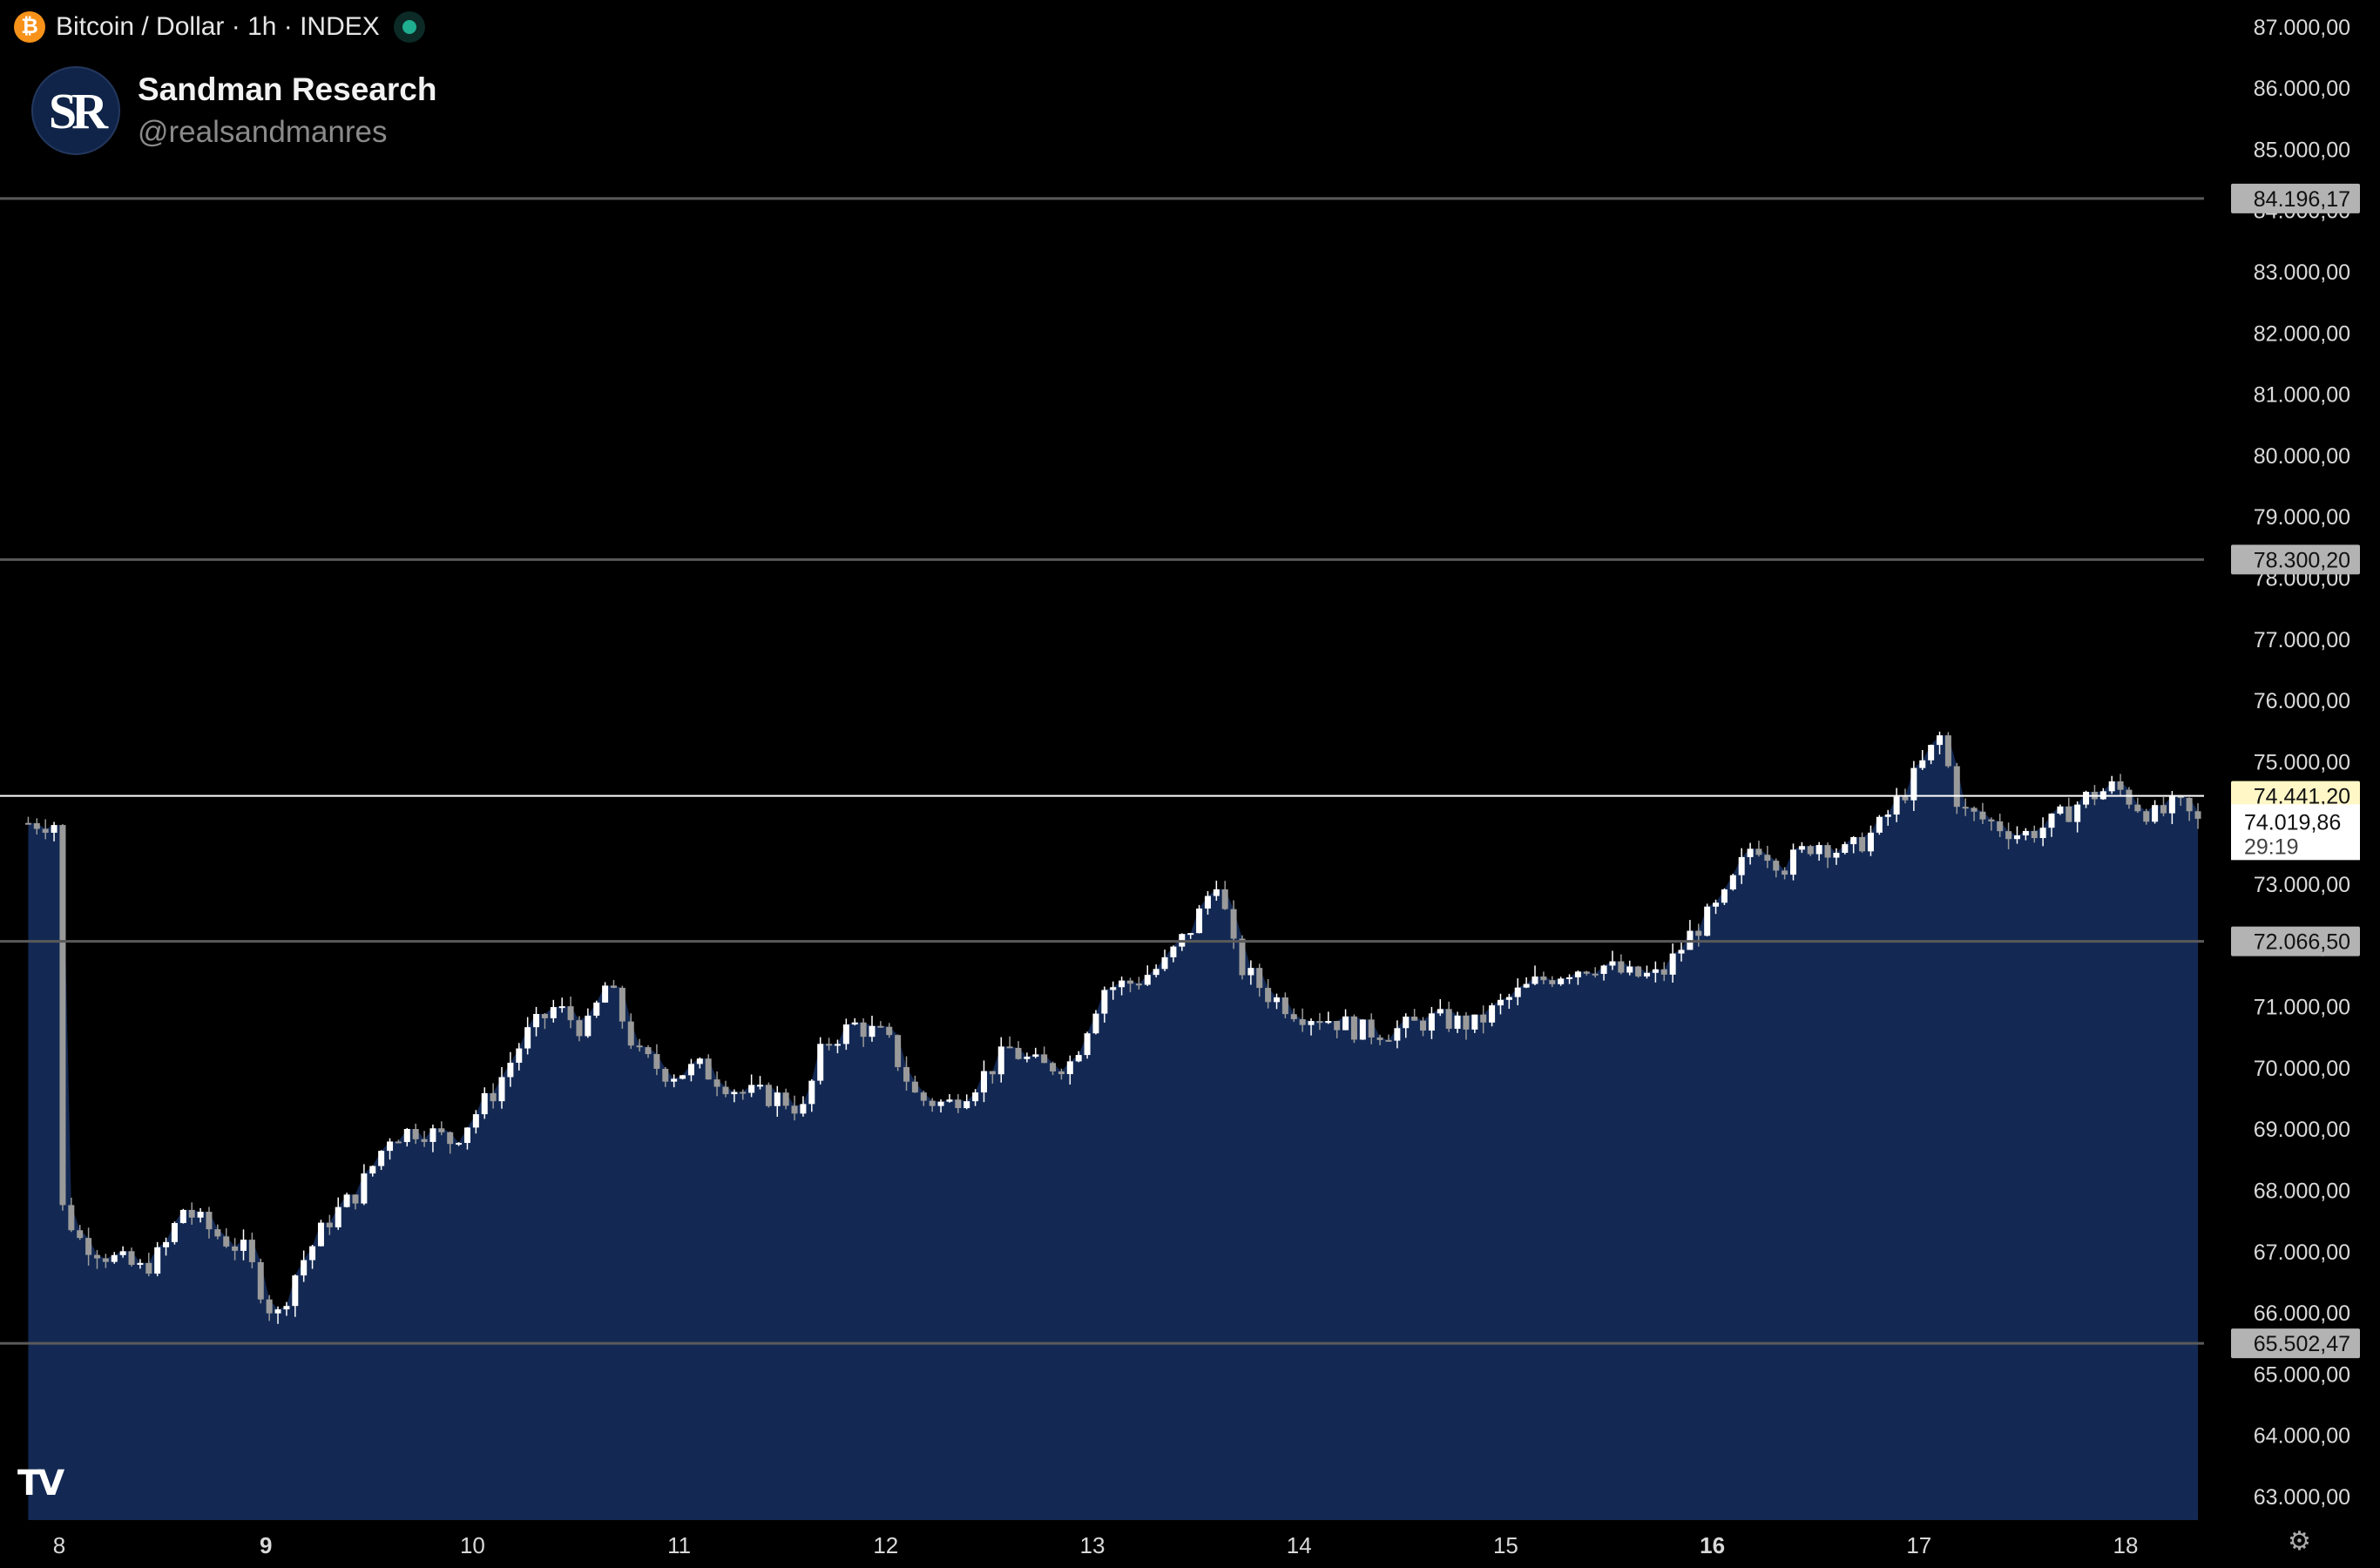 This screenshot has width=2380, height=1568. I want to click on x-tick-label: 10, so click(472, 1545).